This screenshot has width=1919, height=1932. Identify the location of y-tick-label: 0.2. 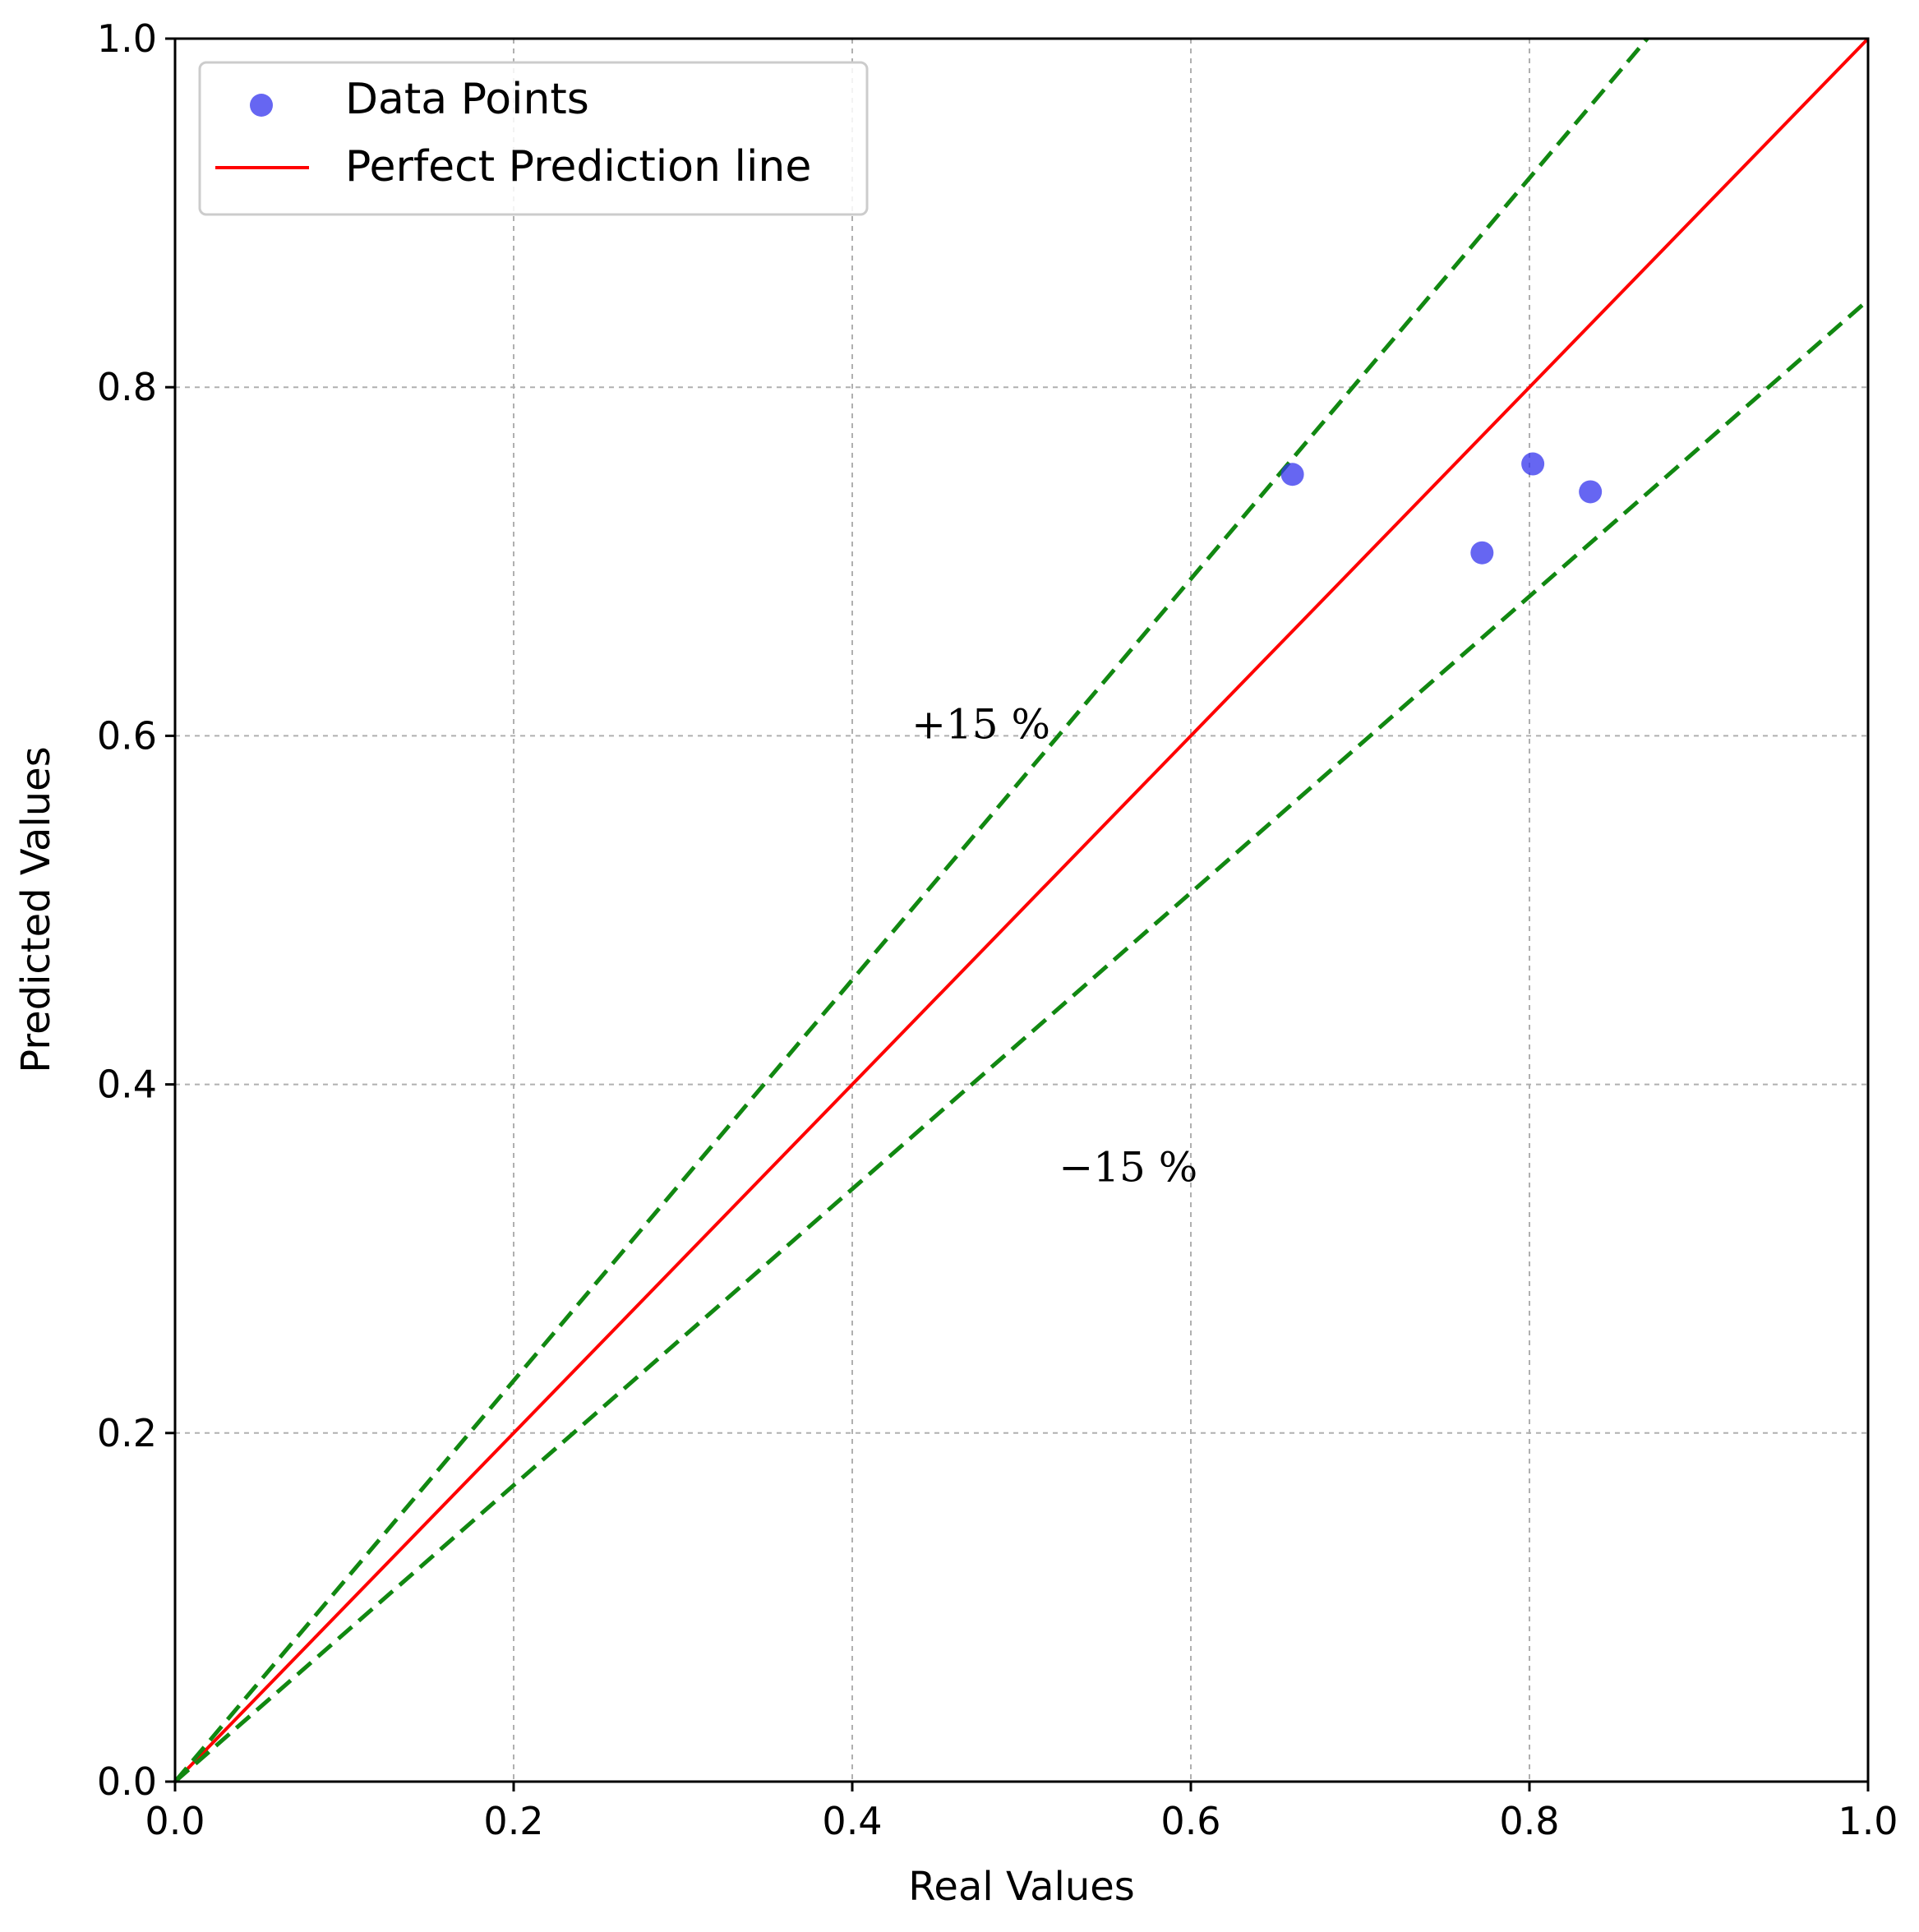
(127, 1433).